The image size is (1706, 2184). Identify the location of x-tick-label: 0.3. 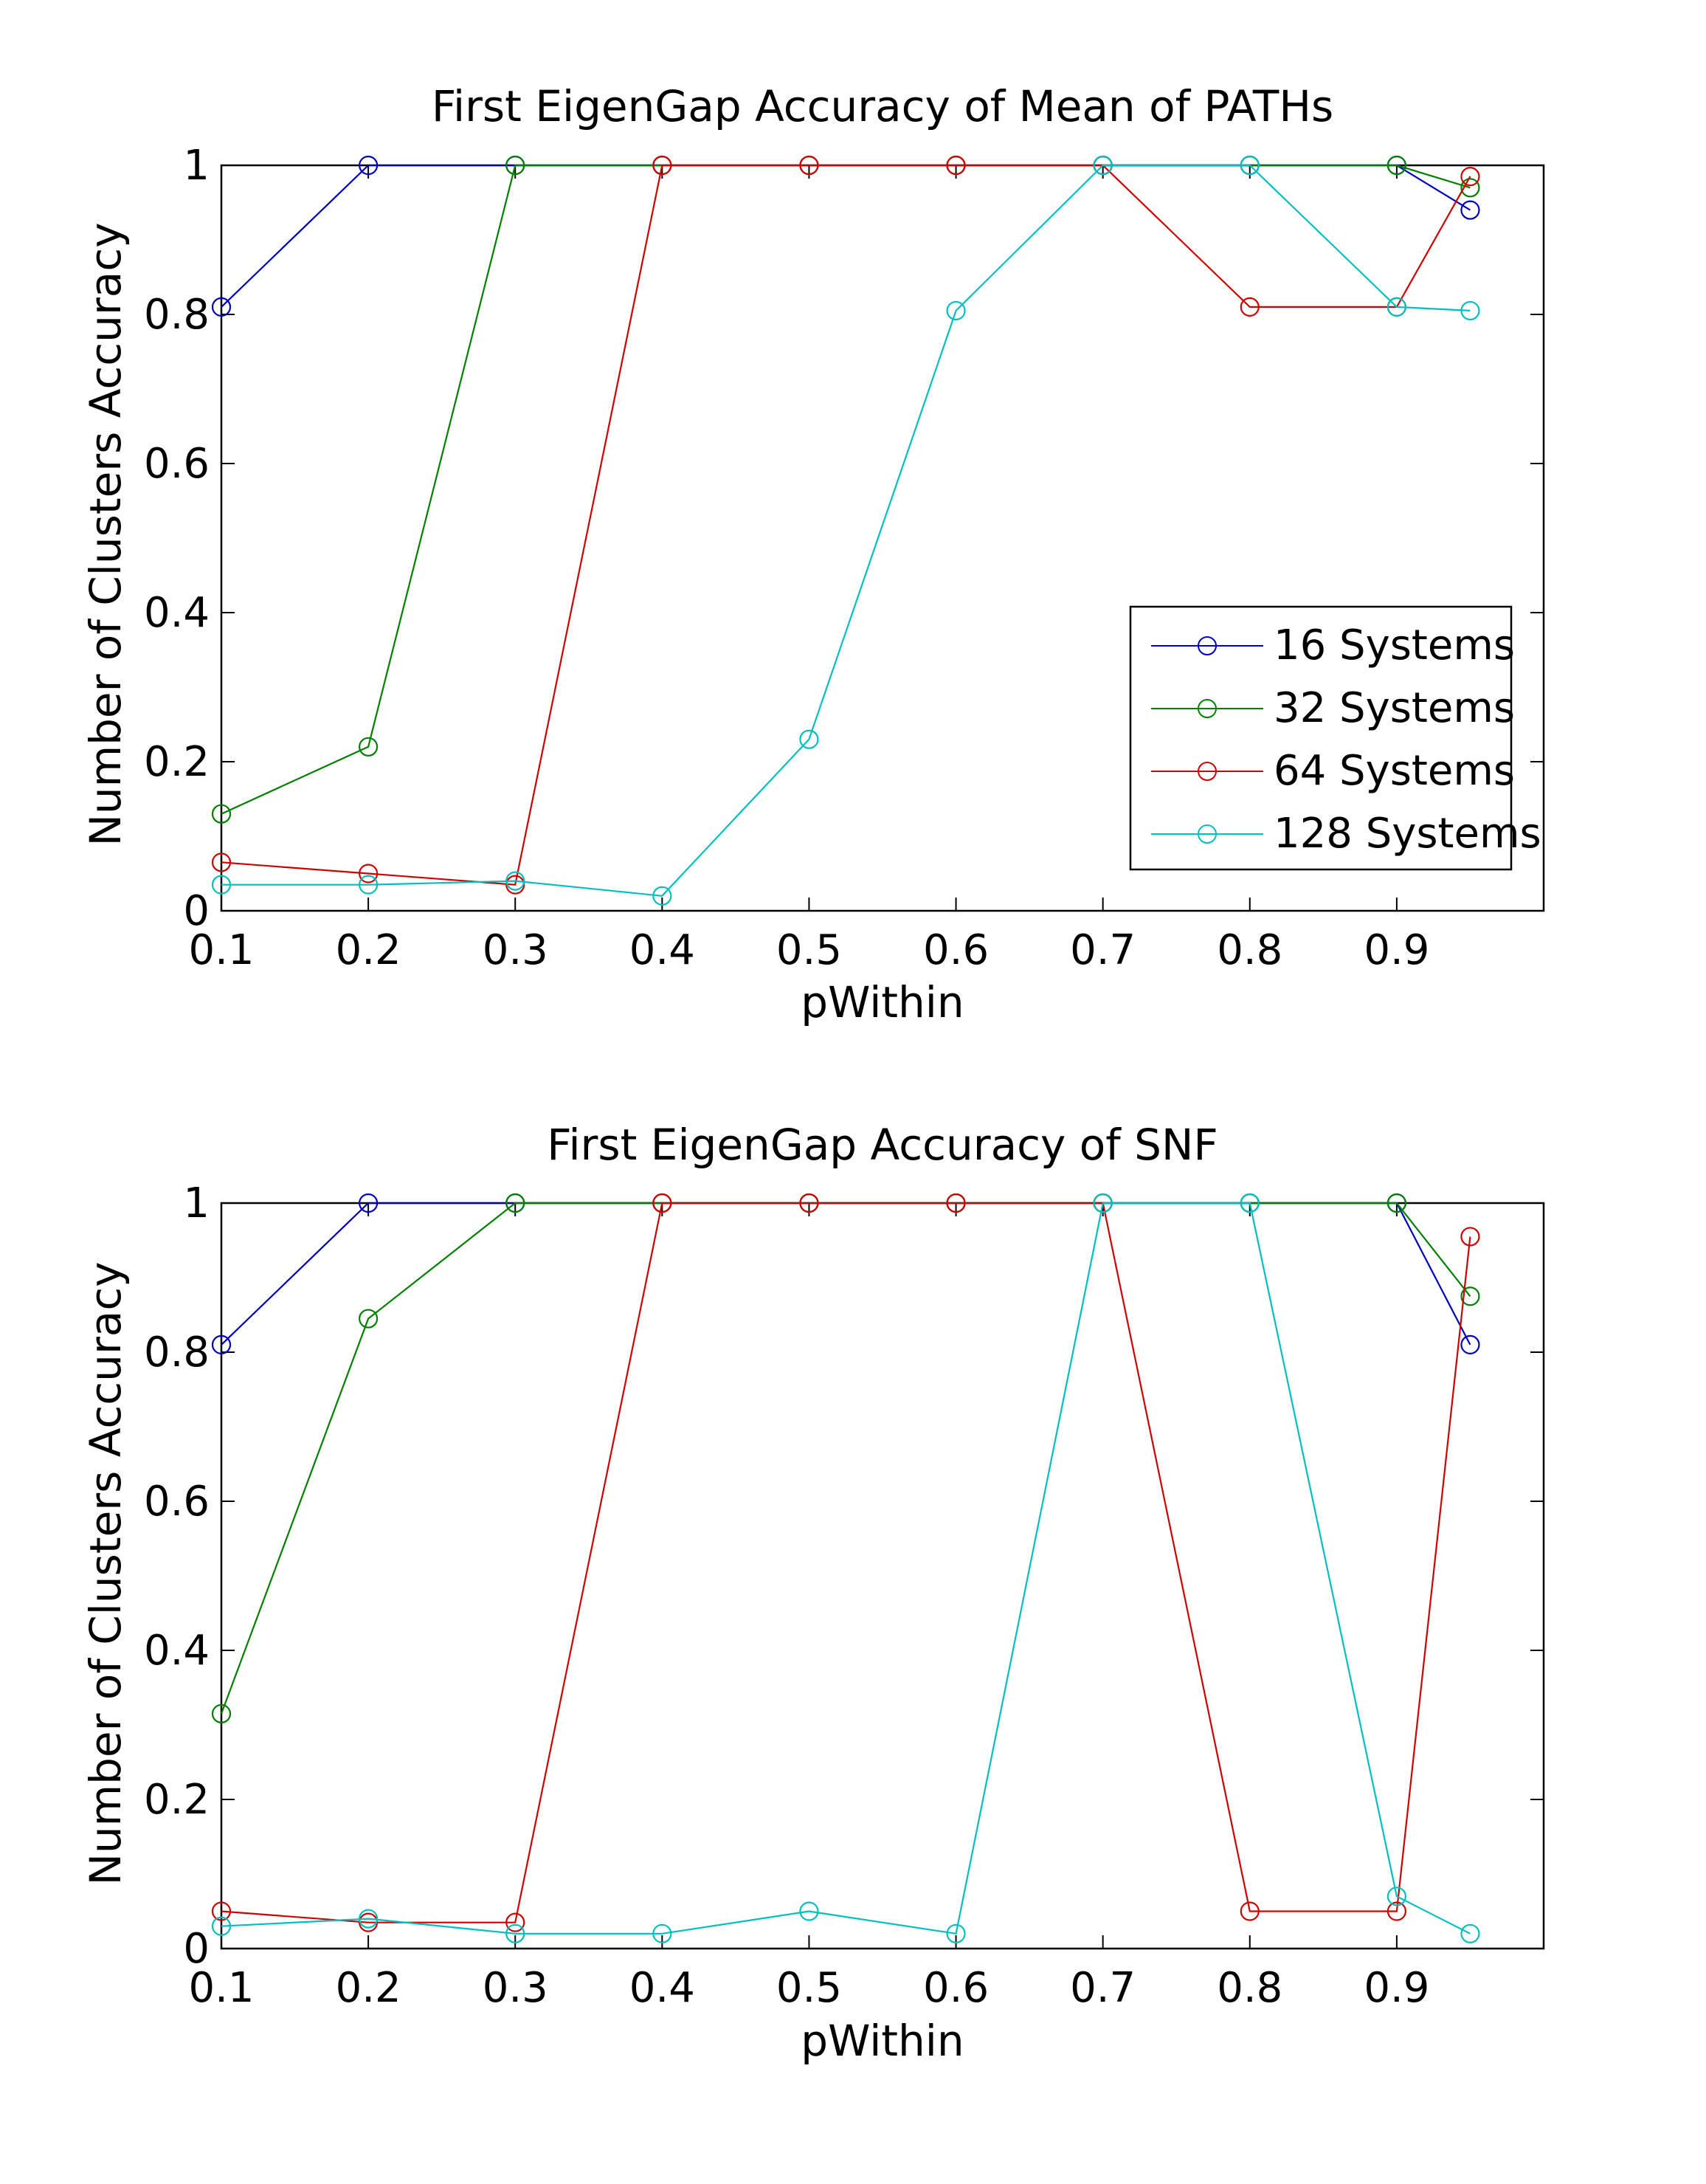
(516, 1988).